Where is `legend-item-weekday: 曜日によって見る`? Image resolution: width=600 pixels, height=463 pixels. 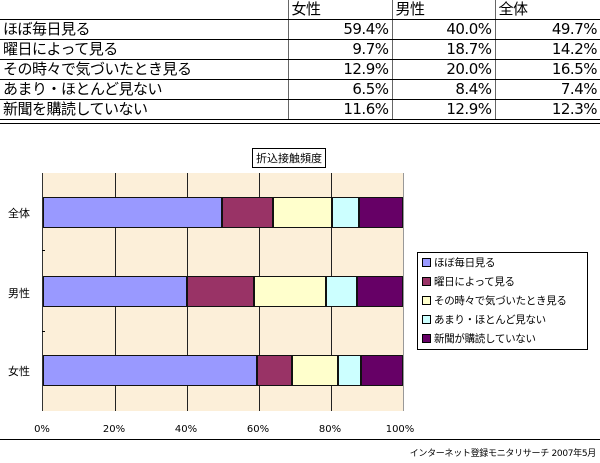 legend-item-weekday: 曜日によって見る is located at coordinates (502, 281).